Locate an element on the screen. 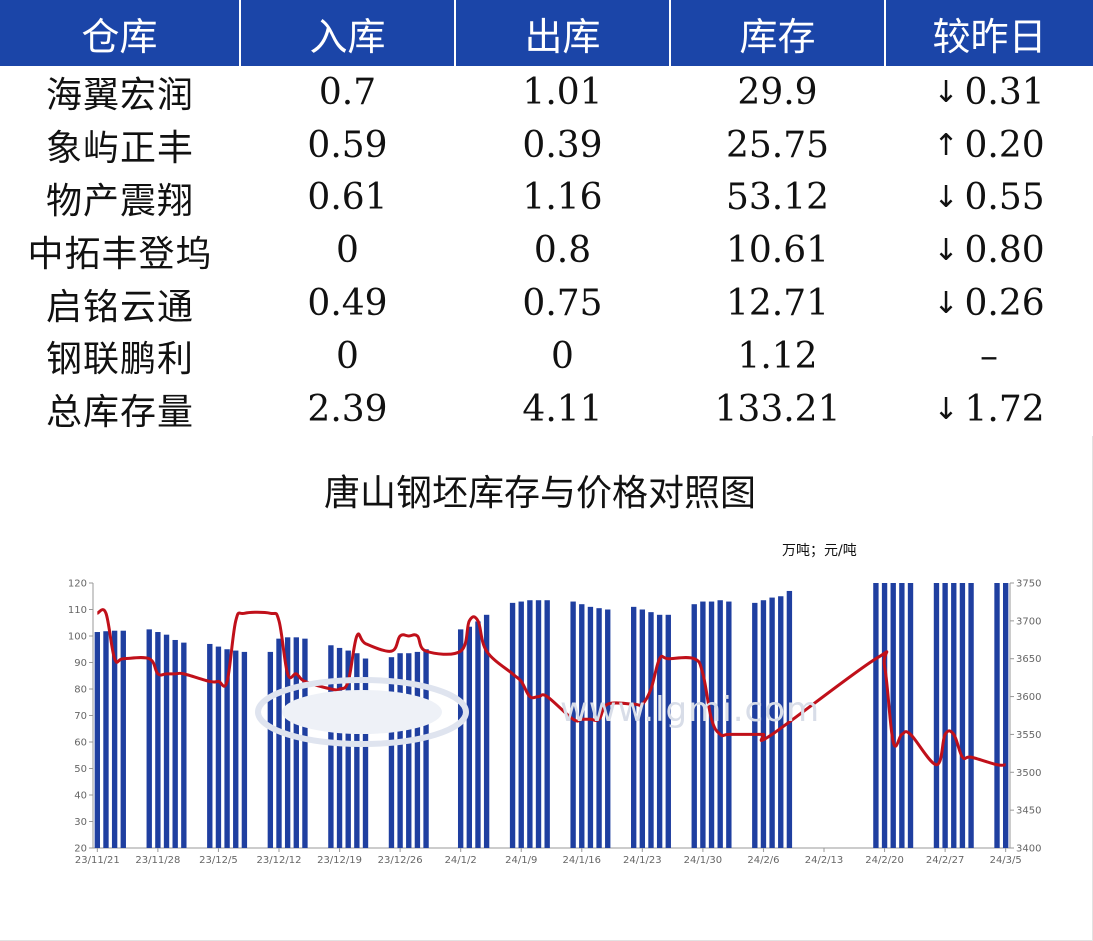 The width and height of the screenshot is (1093, 941). table-row: 总库存量 2.39 4.11 133.21 ↓ 1.72 is located at coordinates (546, 409).